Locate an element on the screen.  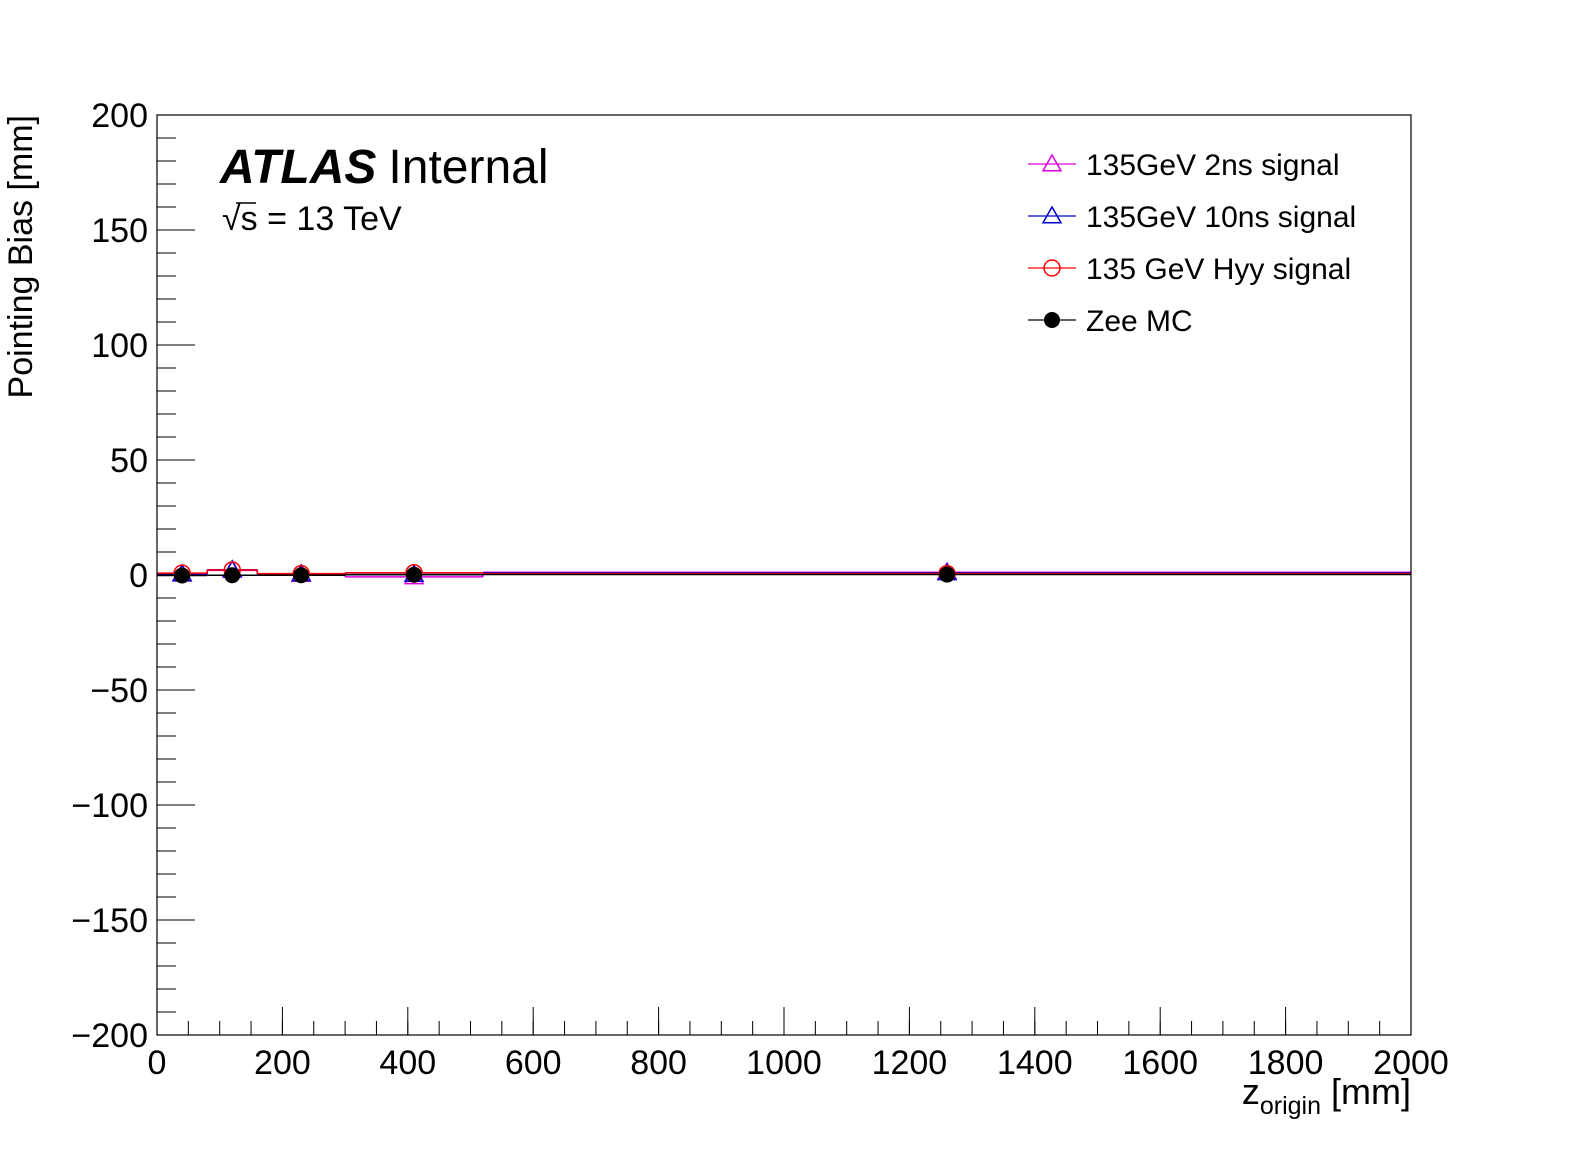
atlas-label-text: ATLAS is located at coordinates (297, 167).